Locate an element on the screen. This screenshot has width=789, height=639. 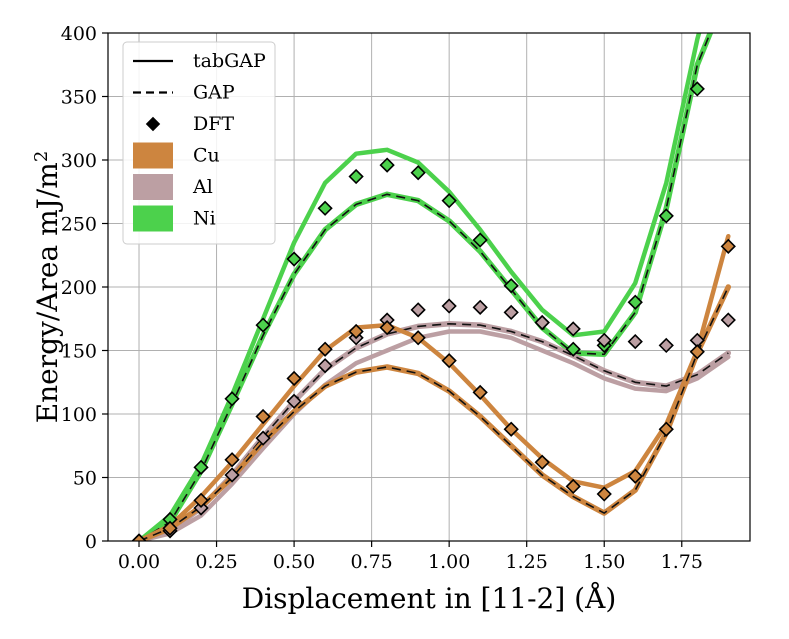
y-tick-label: 0 is located at coordinates (91, 542).